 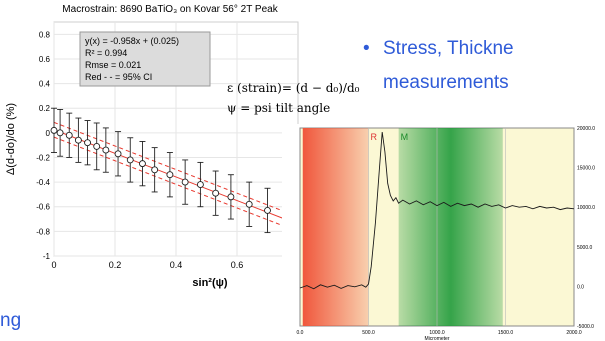 What do you see at coordinates (113, 65) in the screenshot?
I see `legend-line: Rmse = 0.021` at bounding box center [113, 65].